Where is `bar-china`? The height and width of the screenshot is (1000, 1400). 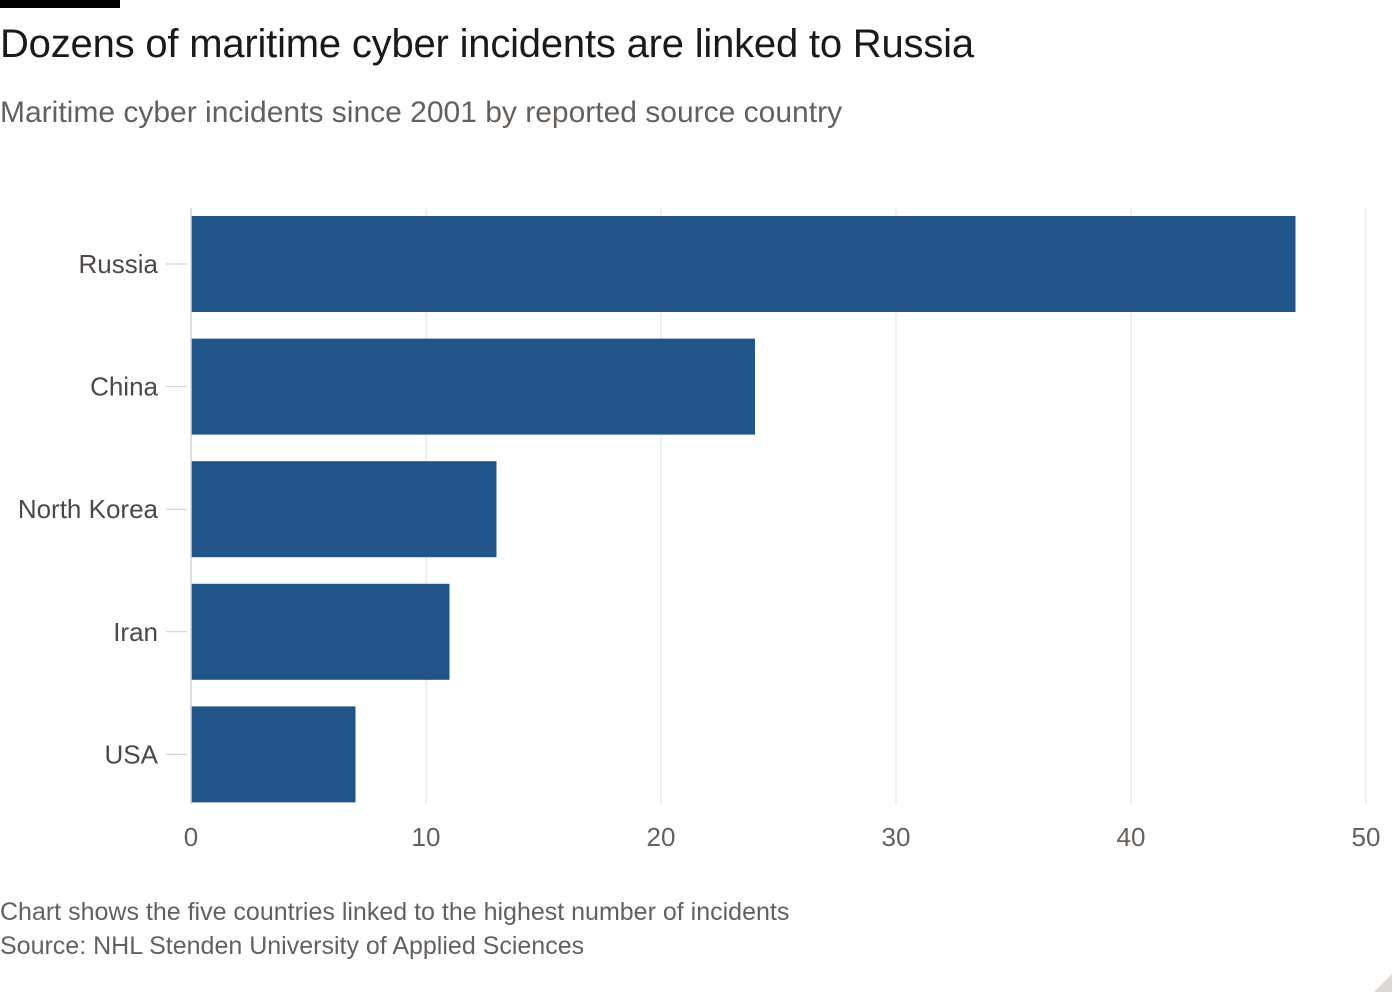 bar-china is located at coordinates (473, 386).